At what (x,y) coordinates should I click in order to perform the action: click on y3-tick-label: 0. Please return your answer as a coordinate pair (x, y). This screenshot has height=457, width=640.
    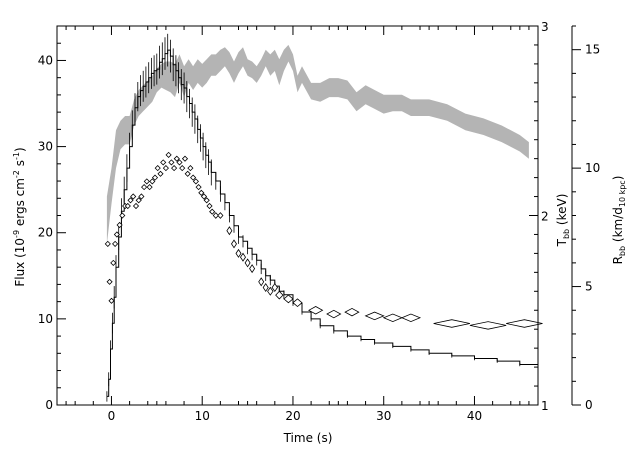
    Looking at the image, I should click on (589, 405).